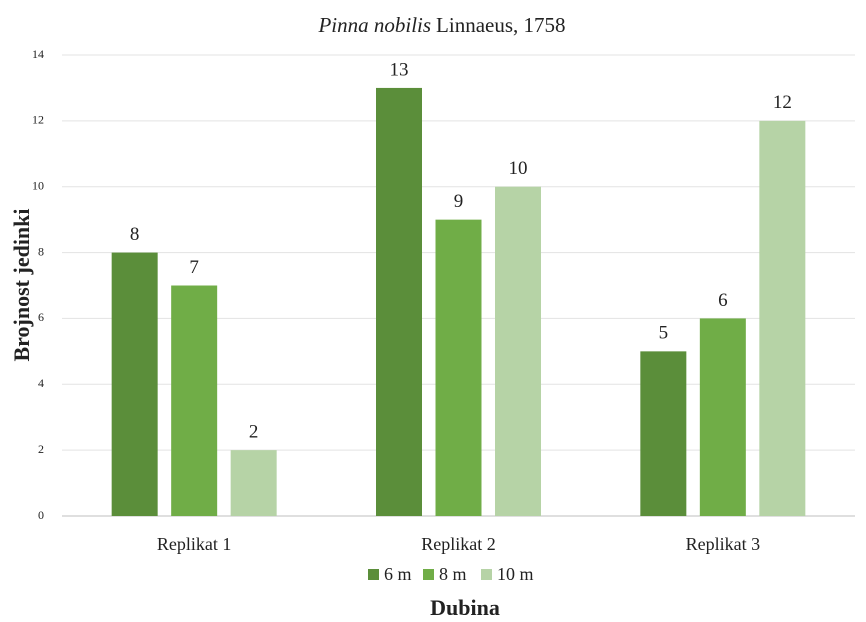 This screenshot has width=866, height=622. I want to click on data-label: 8, so click(135, 234).